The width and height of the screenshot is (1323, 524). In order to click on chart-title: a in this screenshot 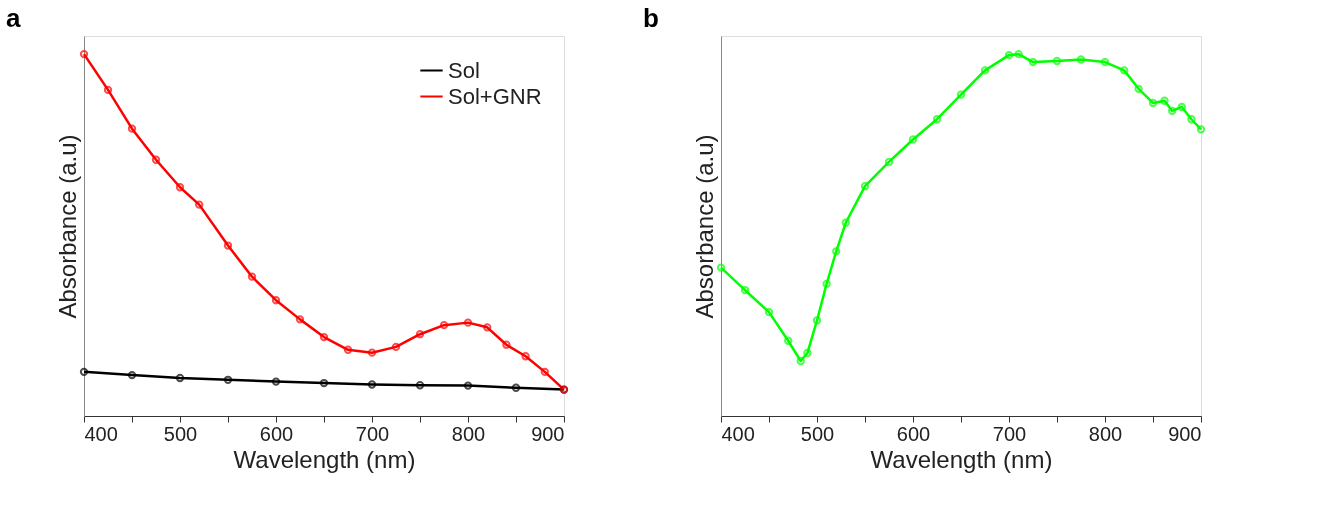, I will do `click(13, 18)`.